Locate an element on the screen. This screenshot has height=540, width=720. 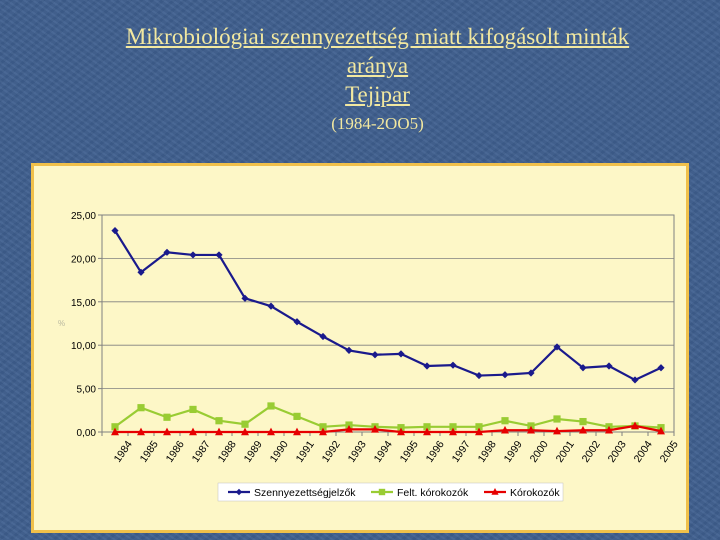
legend-item: Felt. kórokozók is located at coordinates (420, 493).